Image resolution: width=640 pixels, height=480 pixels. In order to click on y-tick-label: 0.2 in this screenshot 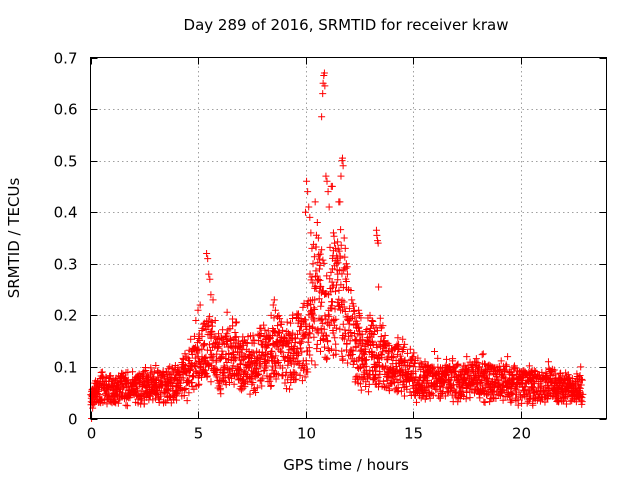, I will do `click(66, 316)`.